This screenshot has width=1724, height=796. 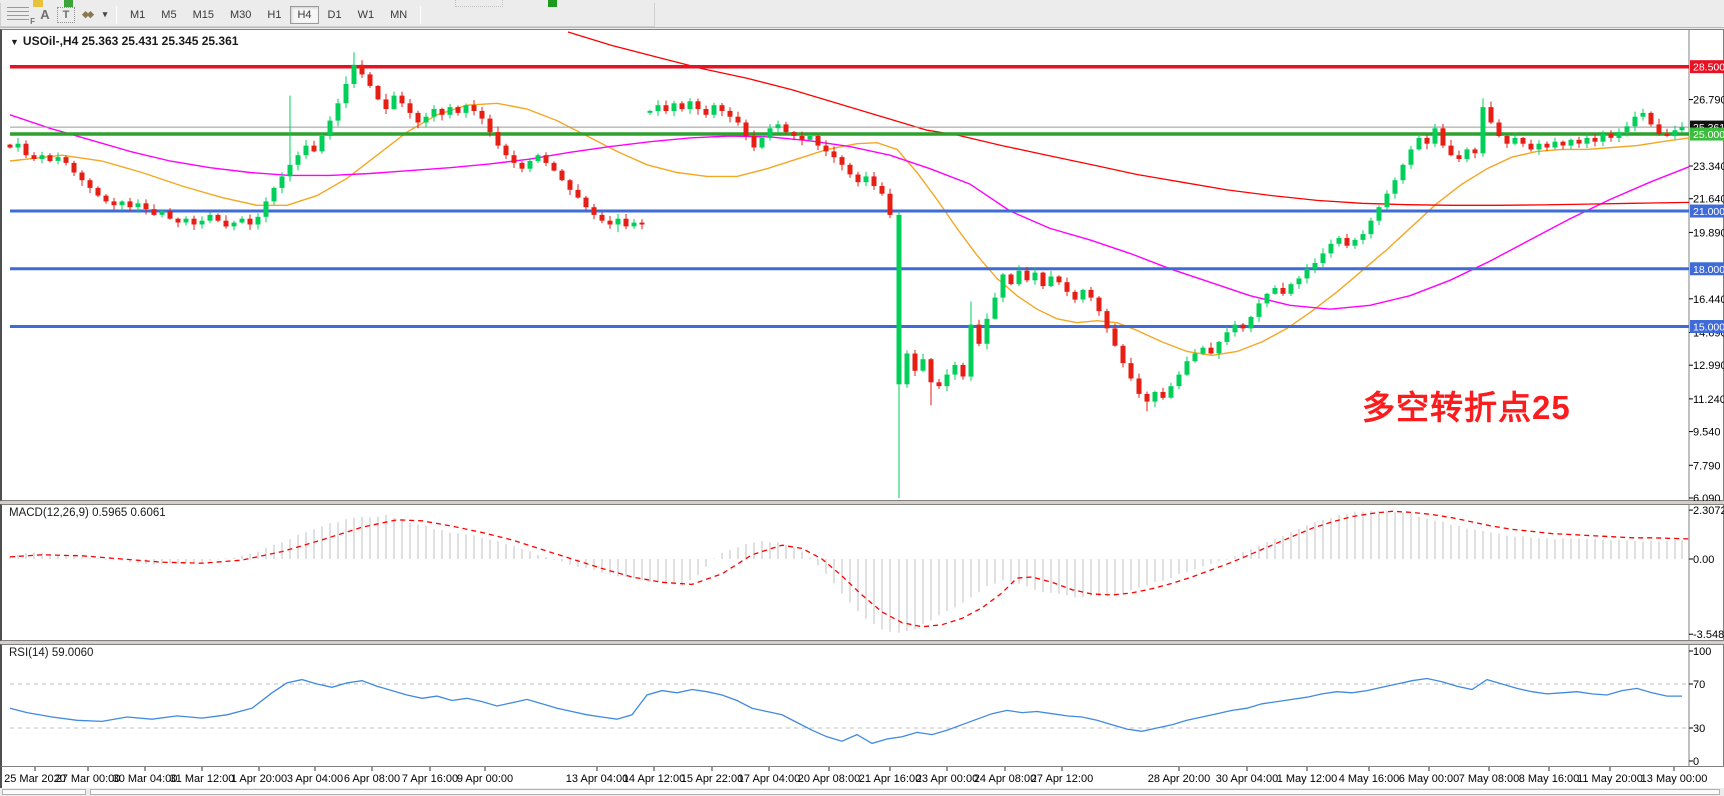 I want to click on rsi-line, so click(x=845, y=711).